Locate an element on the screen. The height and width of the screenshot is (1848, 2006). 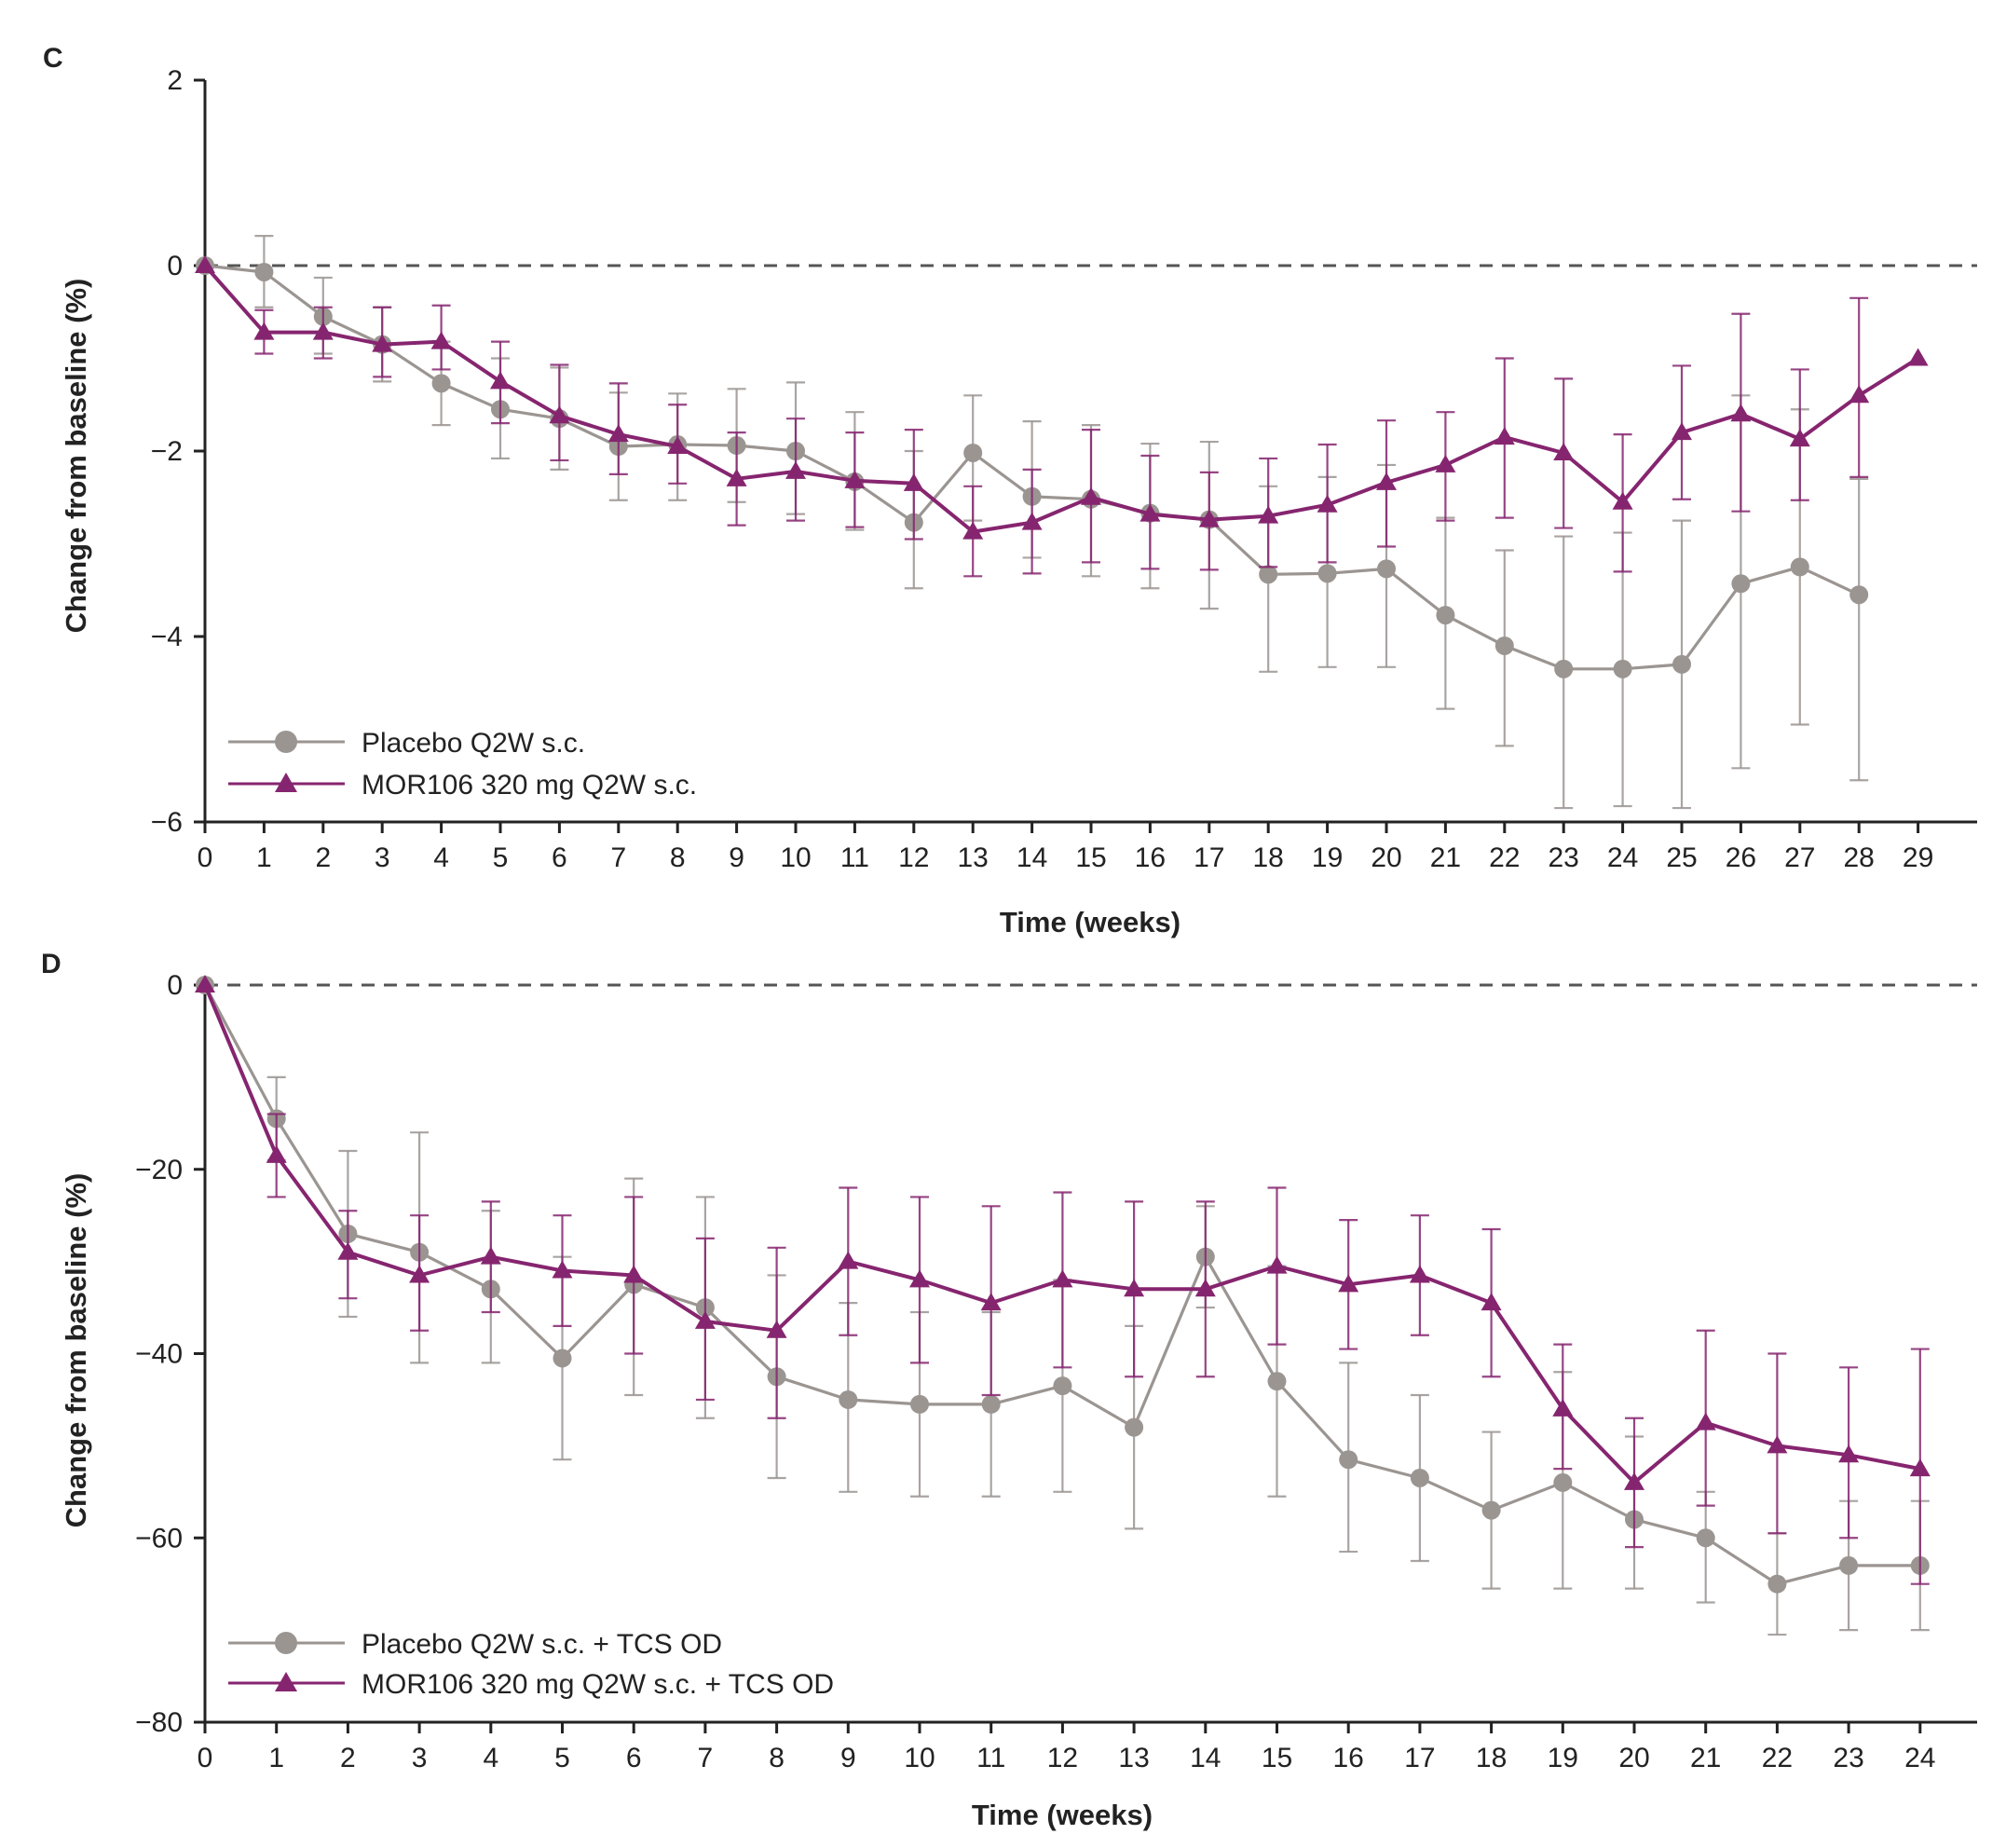
x-tick-label-d: 24 is located at coordinates (1919, 1758).